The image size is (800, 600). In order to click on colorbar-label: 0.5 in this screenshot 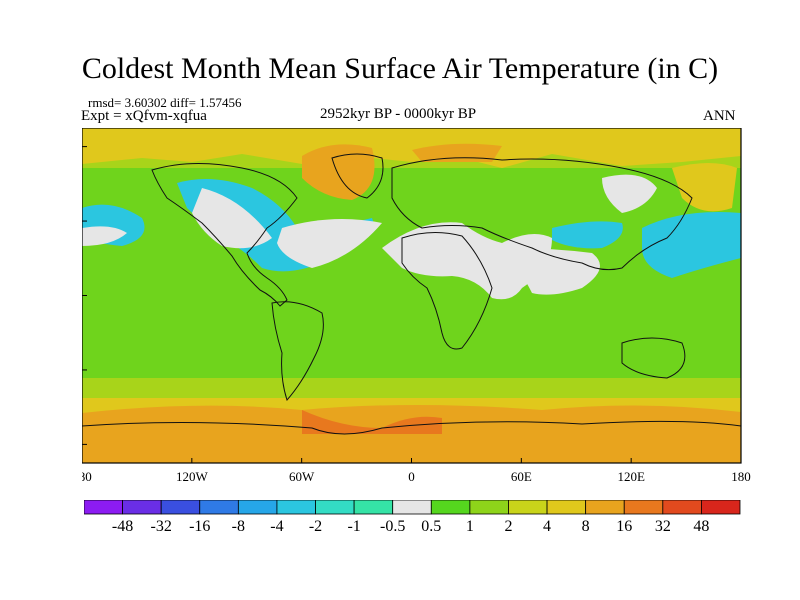, I will do `click(431, 526)`.